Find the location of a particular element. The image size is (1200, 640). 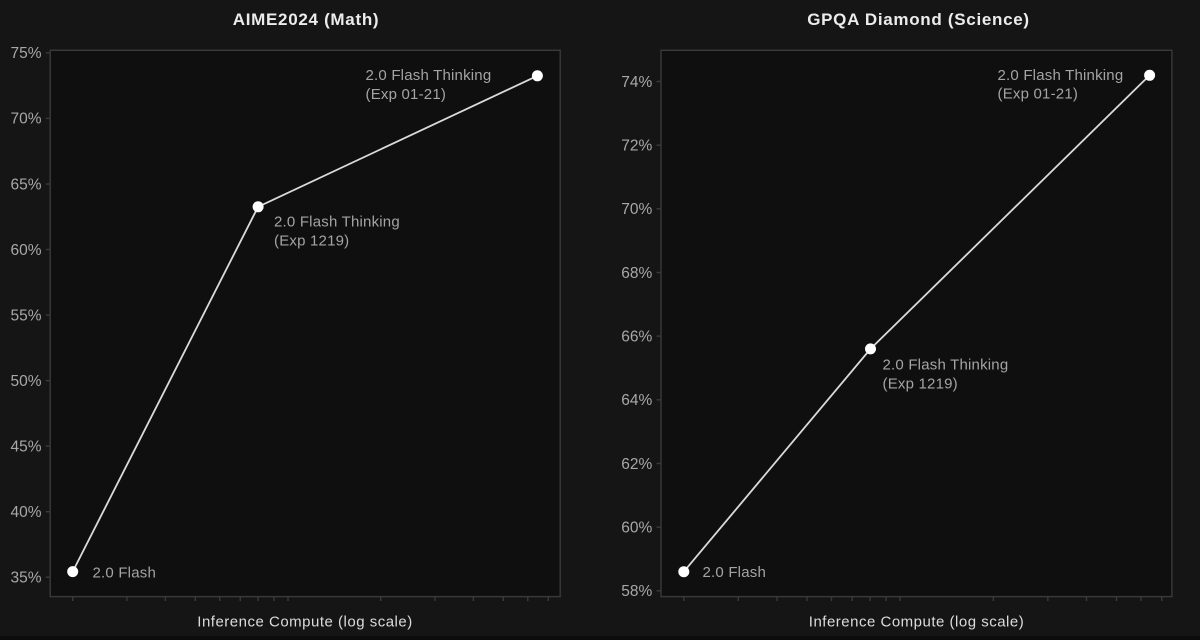

svg-text: 40% is located at coordinates (25, 512).